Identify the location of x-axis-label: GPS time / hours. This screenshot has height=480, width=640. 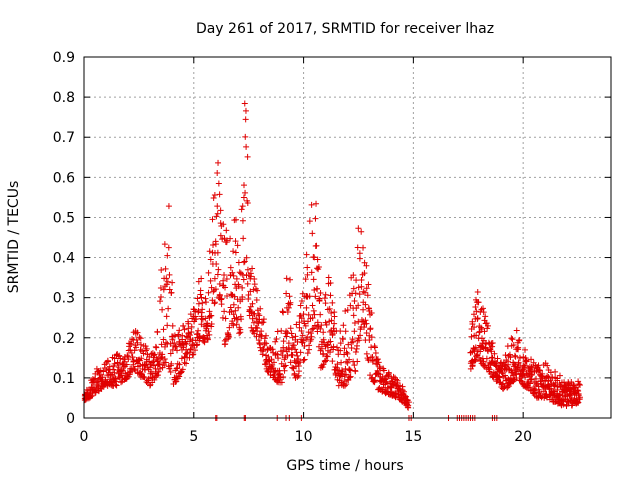
(344, 466).